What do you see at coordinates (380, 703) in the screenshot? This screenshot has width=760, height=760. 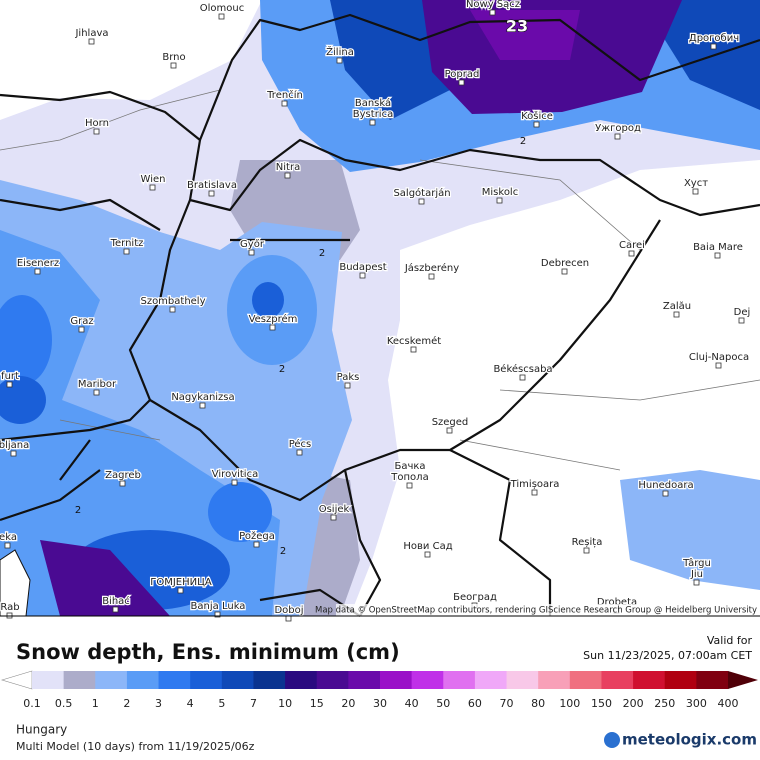 I see `legend-tick-label: 30` at bounding box center [380, 703].